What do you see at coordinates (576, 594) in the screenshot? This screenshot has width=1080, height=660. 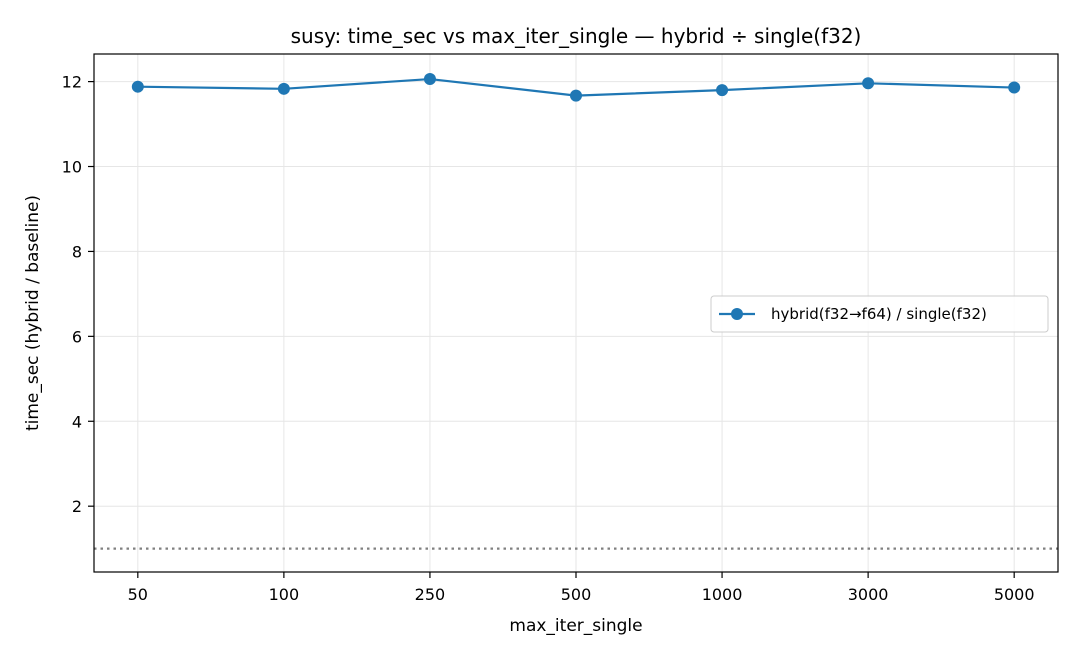 I see `x-tick-label: 500` at bounding box center [576, 594].